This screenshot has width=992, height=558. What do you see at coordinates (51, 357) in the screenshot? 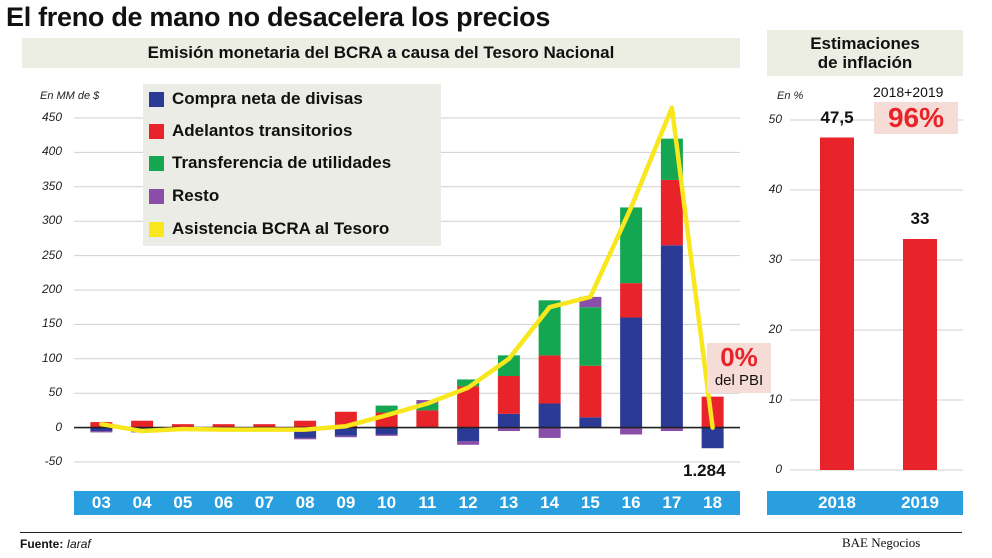
I see `y-tick-label: 100` at bounding box center [51, 357].